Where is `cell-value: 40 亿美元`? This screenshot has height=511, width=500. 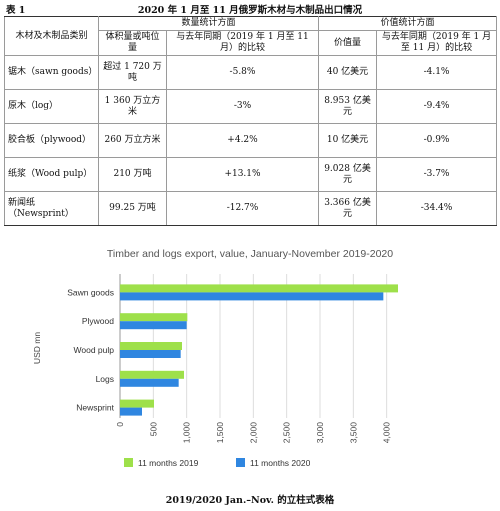 cell-value: 40 亿美元 is located at coordinates (348, 72).